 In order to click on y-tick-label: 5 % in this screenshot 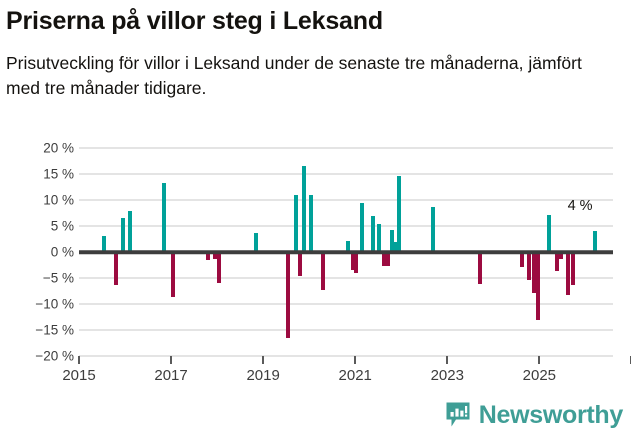, I will do `click(62, 226)`.